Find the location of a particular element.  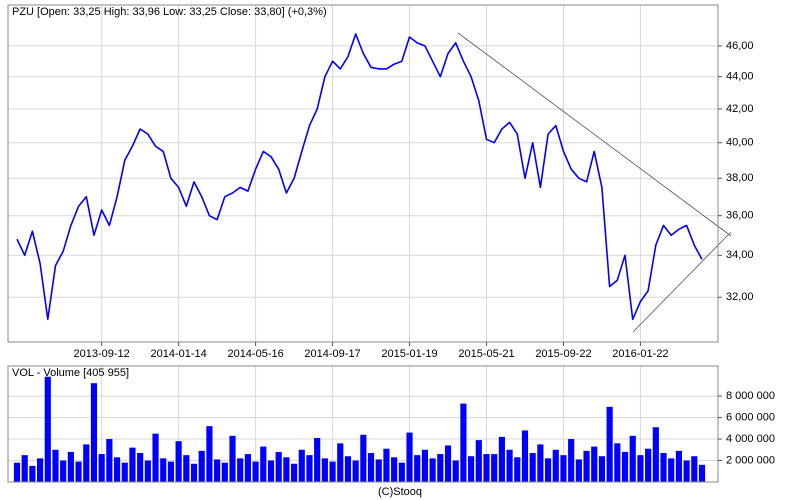

y-tick-label: 38,00 is located at coordinates (740, 178).